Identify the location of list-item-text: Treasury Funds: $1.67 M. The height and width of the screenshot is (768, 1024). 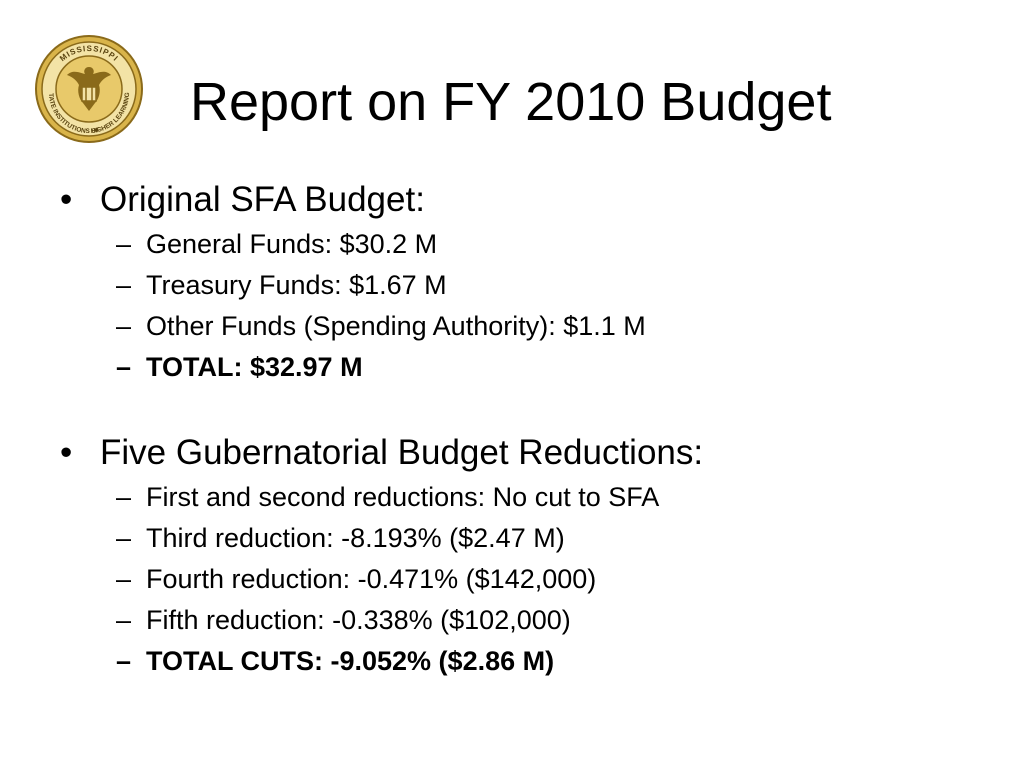
(296, 285).